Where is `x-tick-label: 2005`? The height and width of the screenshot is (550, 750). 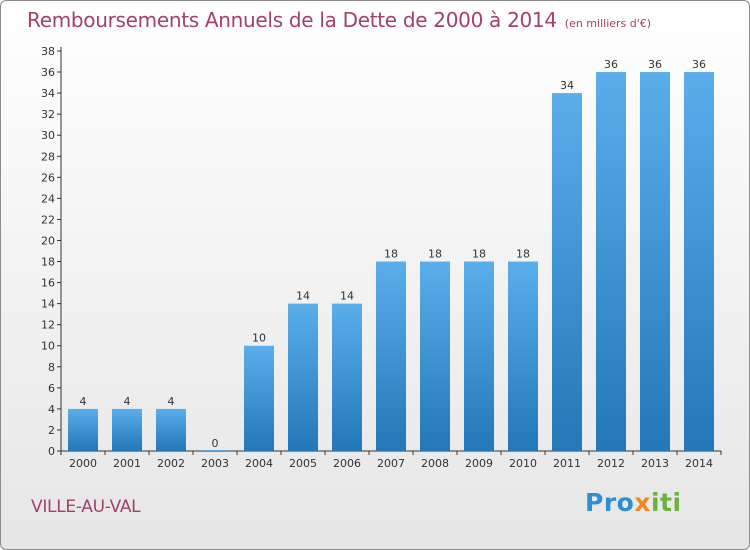 x-tick-label: 2005 is located at coordinates (303, 463).